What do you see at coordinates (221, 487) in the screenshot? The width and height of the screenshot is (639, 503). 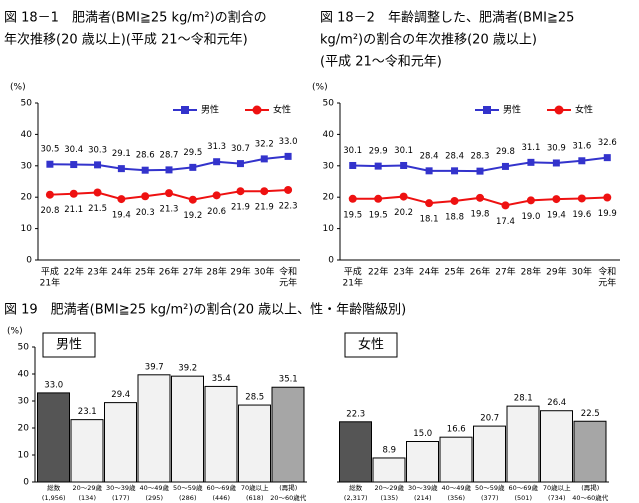 I see `x-tick-label: 60～69歳` at bounding box center [221, 487].